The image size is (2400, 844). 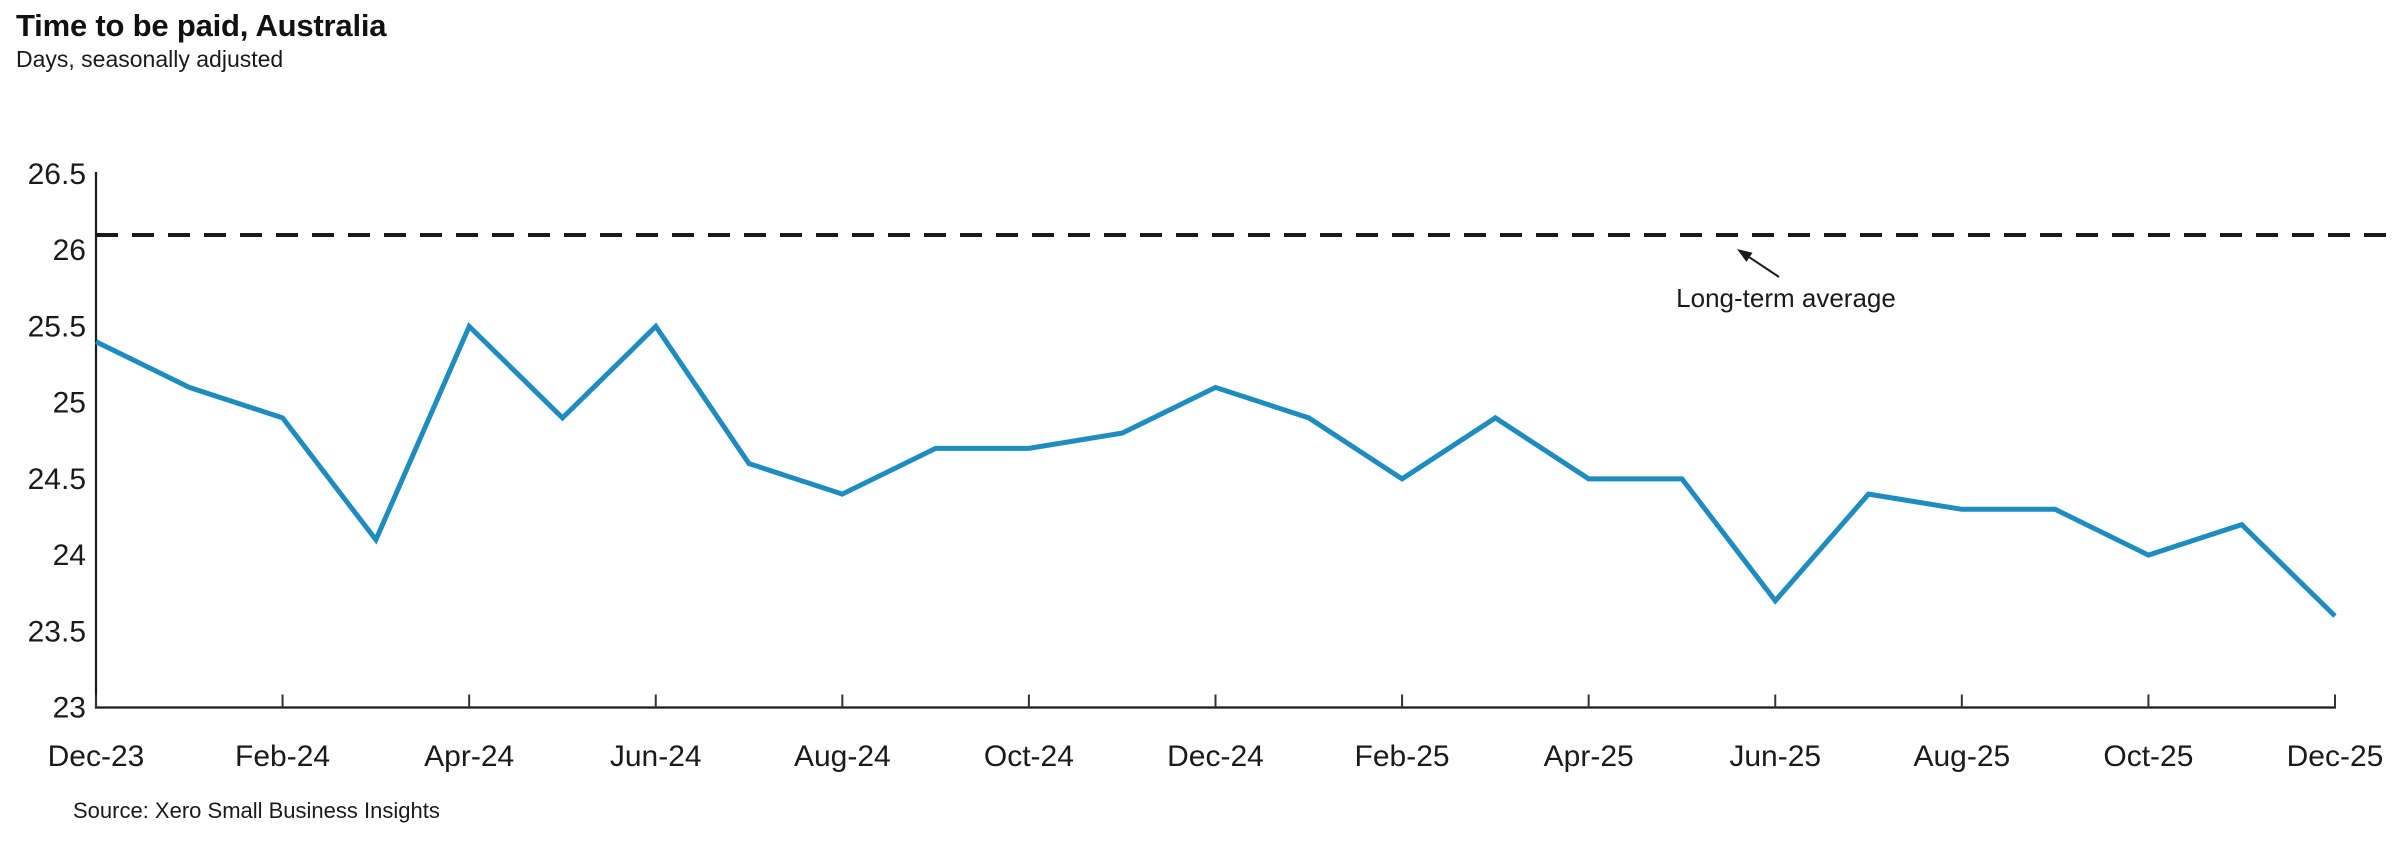 What do you see at coordinates (1775, 756) in the screenshot?
I see `x-tick-label: Jun-25` at bounding box center [1775, 756].